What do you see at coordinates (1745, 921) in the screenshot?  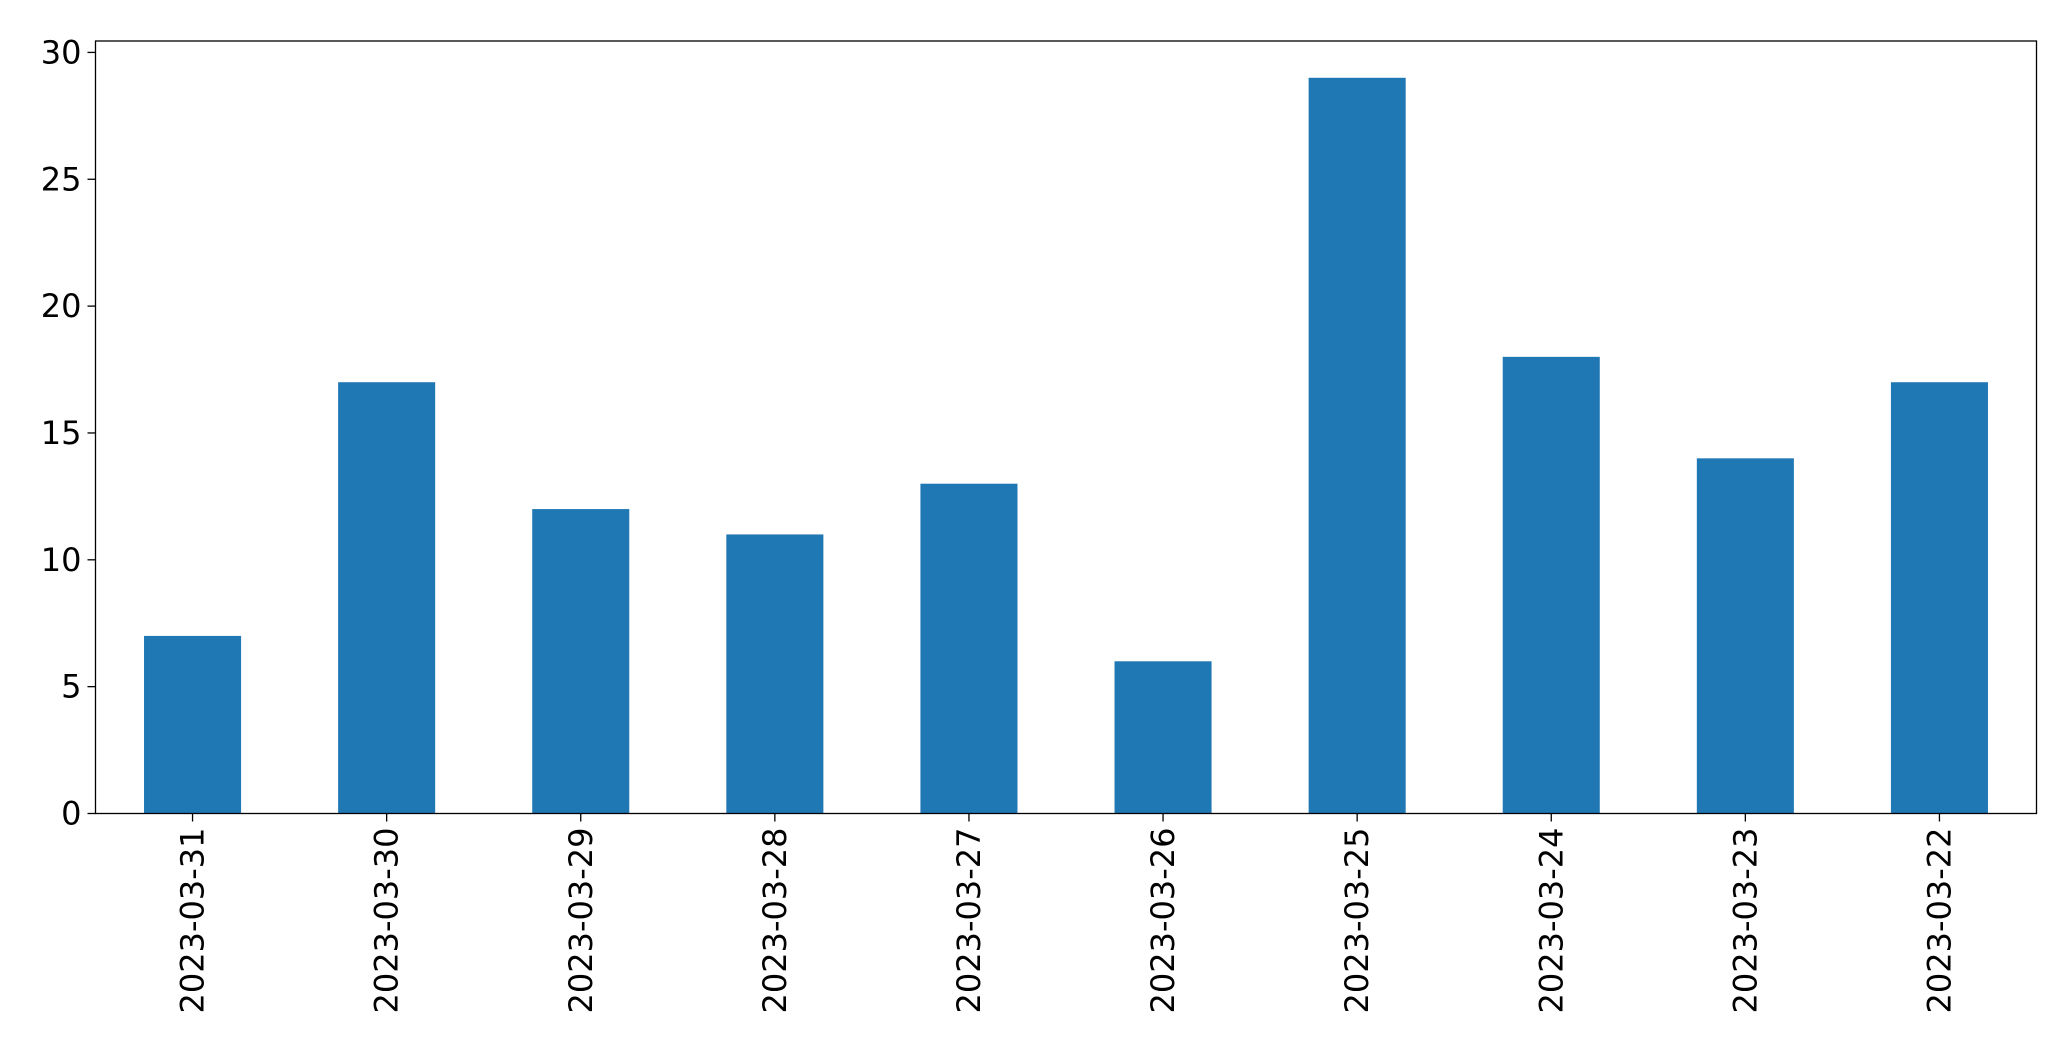 I see `x-tick-label: 2023-03-23` at bounding box center [1745, 921].